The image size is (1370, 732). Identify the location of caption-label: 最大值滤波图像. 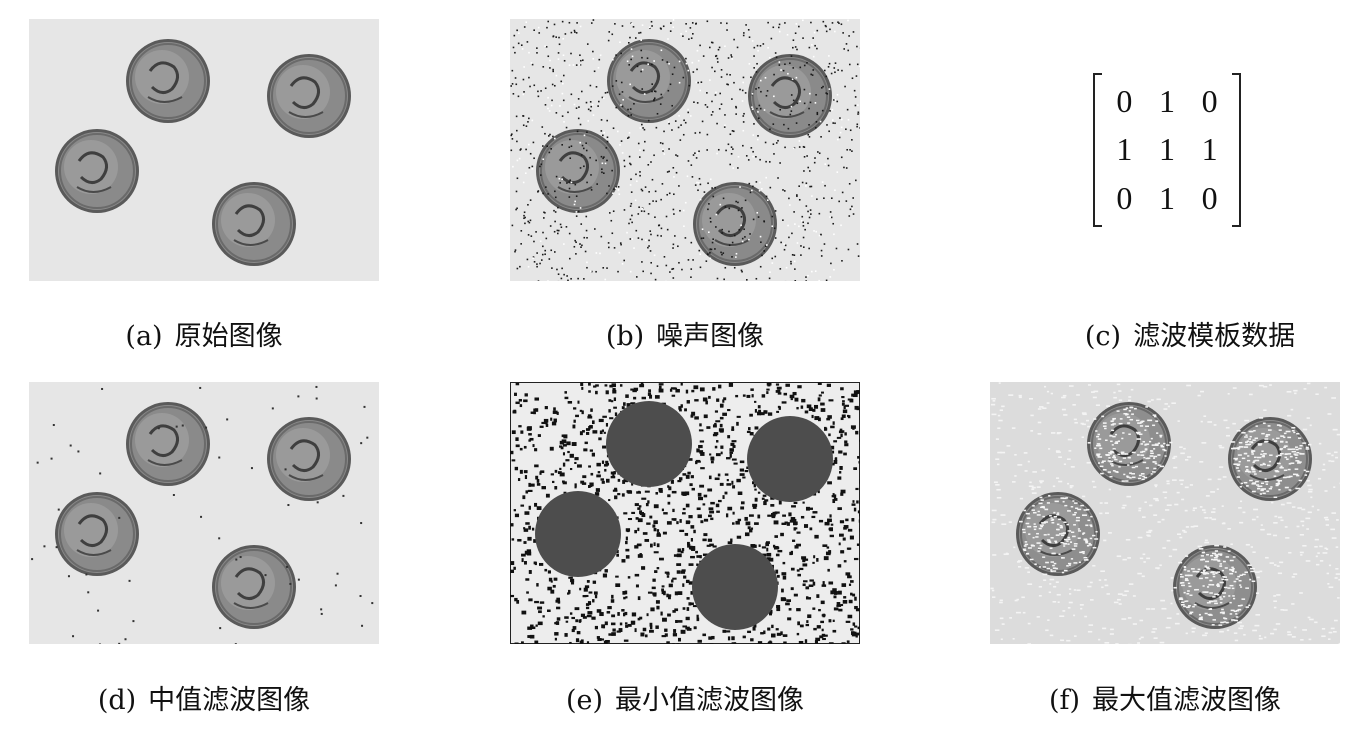
(1187, 700).